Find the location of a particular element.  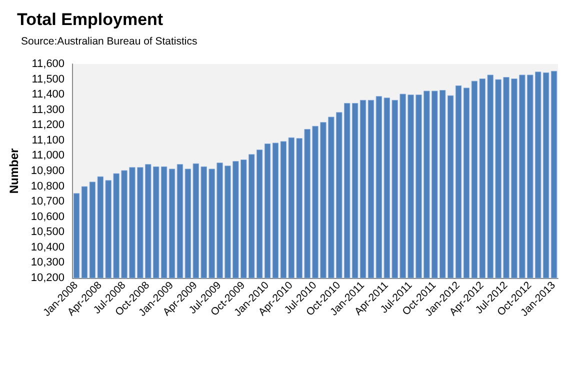

y-tick-label: 10,500 is located at coordinates (47, 232).